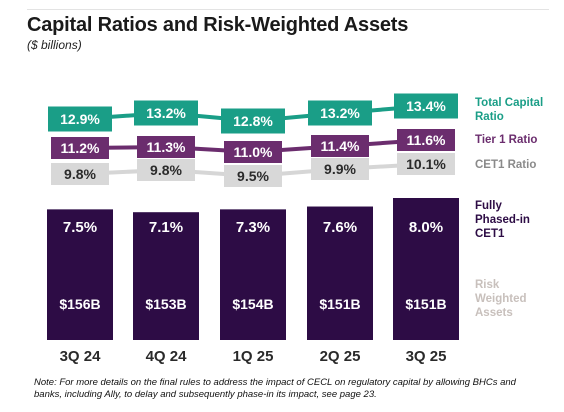 The image size is (564, 412). What do you see at coordinates (426, 227) in the screenshot?
I see `fully-phased-label: 8.0%` at bounding box center [426, 227].